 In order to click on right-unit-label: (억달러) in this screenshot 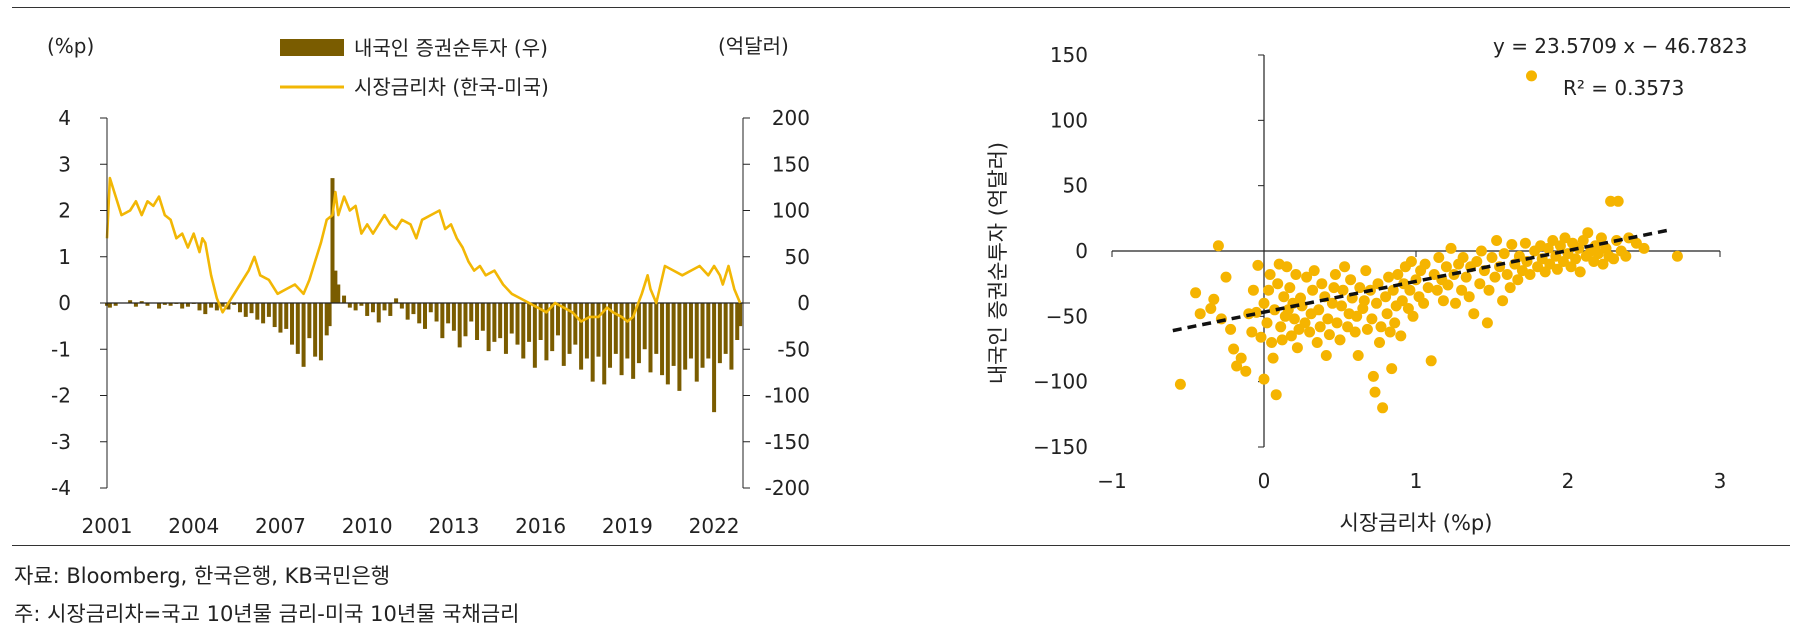, I will do `click(753, 46)`.